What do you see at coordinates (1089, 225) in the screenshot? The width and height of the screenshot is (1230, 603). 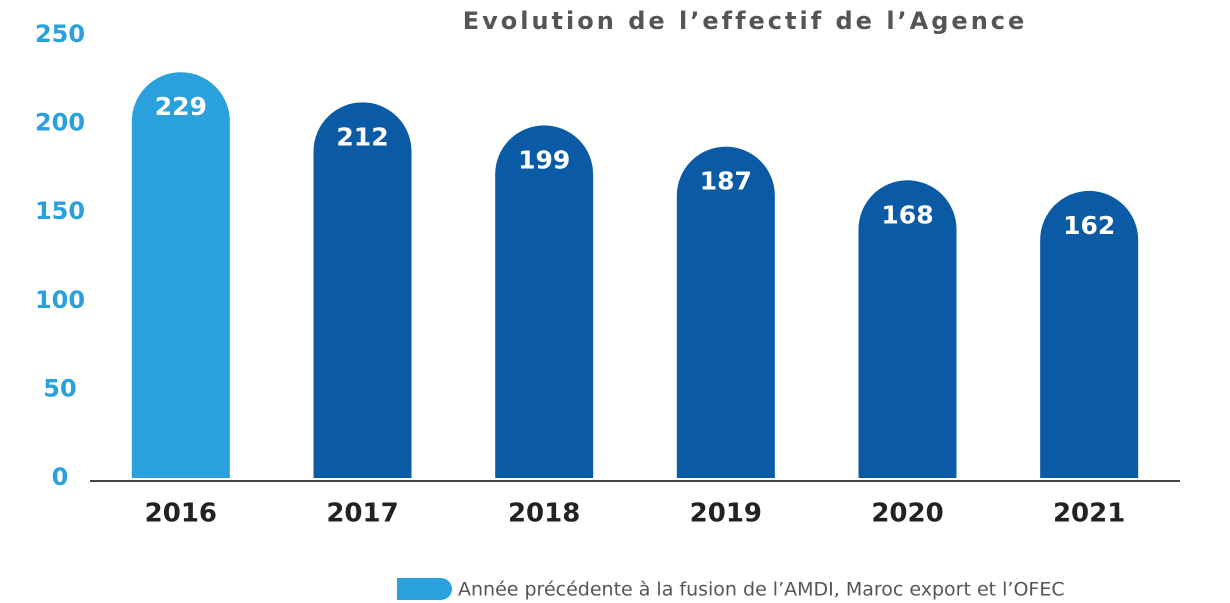 I see `value-label: 162` at bounding box center [1089, 225].